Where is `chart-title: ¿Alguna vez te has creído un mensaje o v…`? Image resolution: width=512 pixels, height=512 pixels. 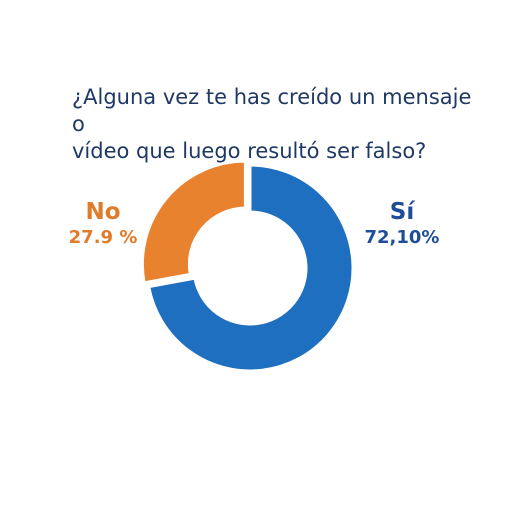
chart-title: ¿Alguna vez te has creído un mensaje o v… is located at coordinates (272, 124).